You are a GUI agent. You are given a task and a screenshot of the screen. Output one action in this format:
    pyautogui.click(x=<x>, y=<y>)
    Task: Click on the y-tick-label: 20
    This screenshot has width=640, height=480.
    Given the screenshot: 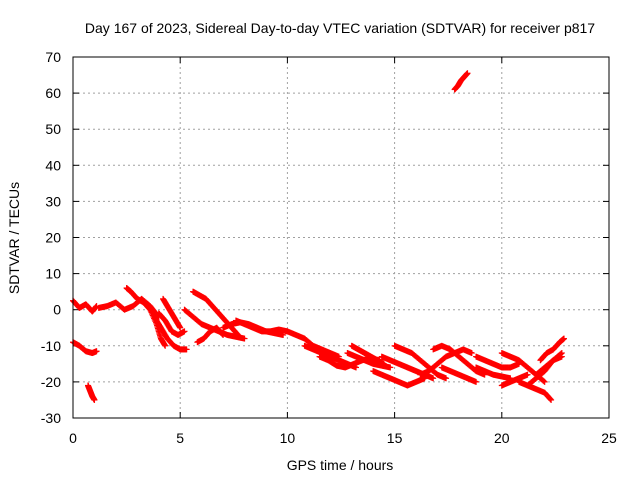 What is the action you would take?
    pyautogui.click(x=53, y=238)
    